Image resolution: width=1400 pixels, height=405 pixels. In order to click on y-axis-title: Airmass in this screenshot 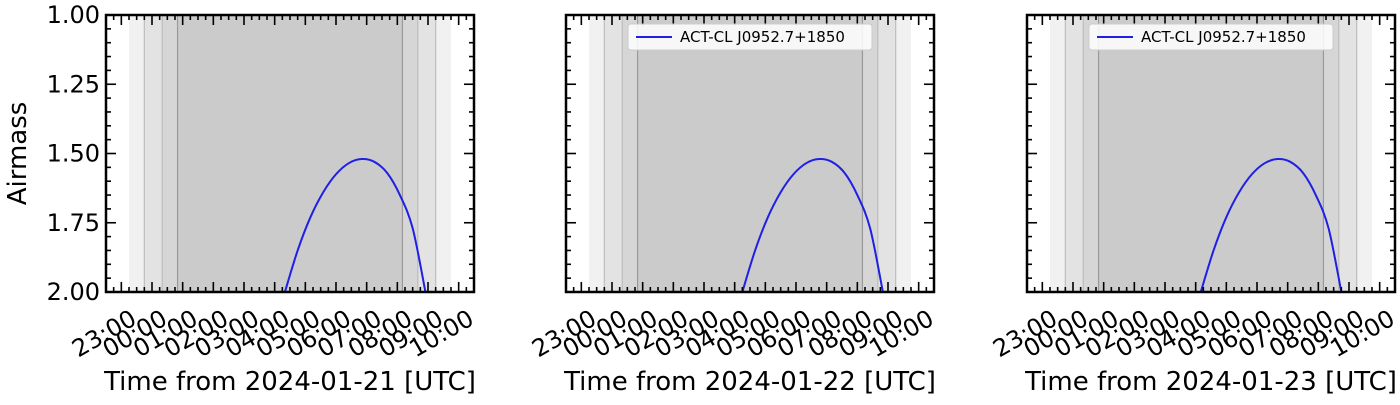, I will do `click(18, 154)`.